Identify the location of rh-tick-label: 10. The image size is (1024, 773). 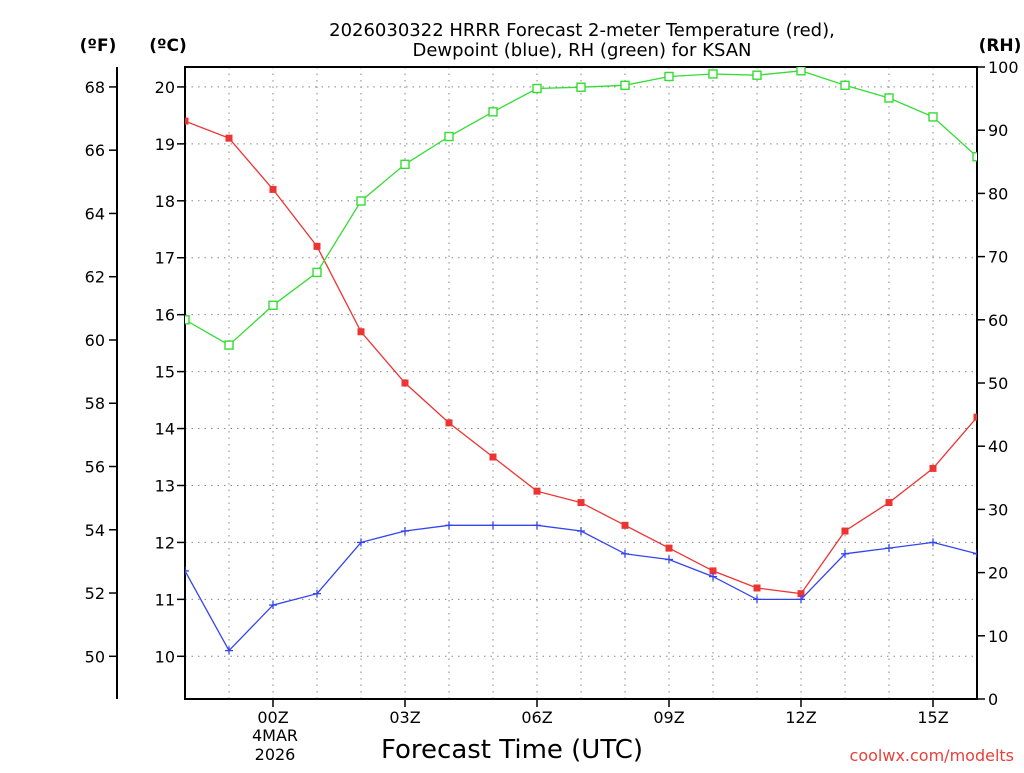
(998, 636).